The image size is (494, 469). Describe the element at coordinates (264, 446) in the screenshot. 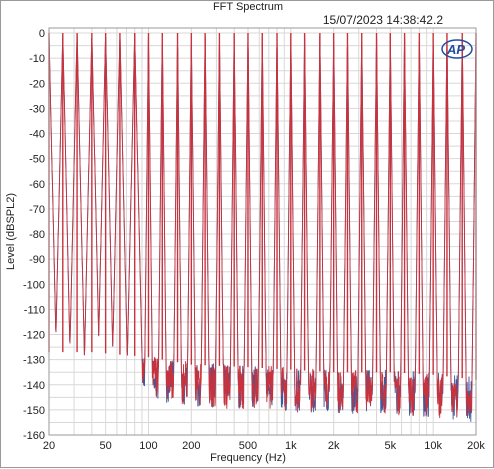

I see `x-tick-labels: 20 50 100 200 500 1k 2k 5k 10k 20k` at that location.